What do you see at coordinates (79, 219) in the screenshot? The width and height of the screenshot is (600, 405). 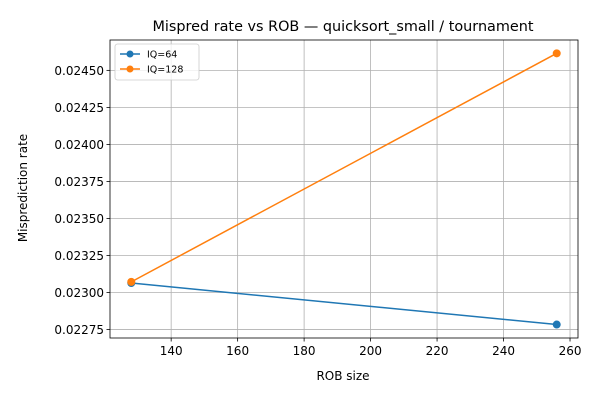 I see `y-tick-label: 0.02350` at bounding box center [79, 219].